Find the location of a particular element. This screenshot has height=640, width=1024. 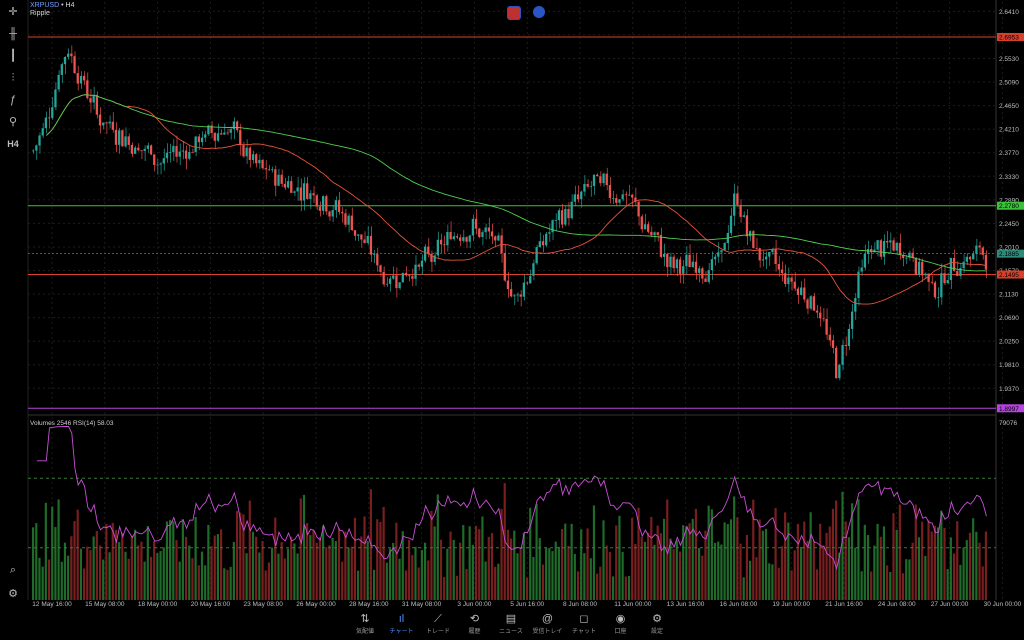

bars-icon: ┃ is located at coordinates (13, 56).